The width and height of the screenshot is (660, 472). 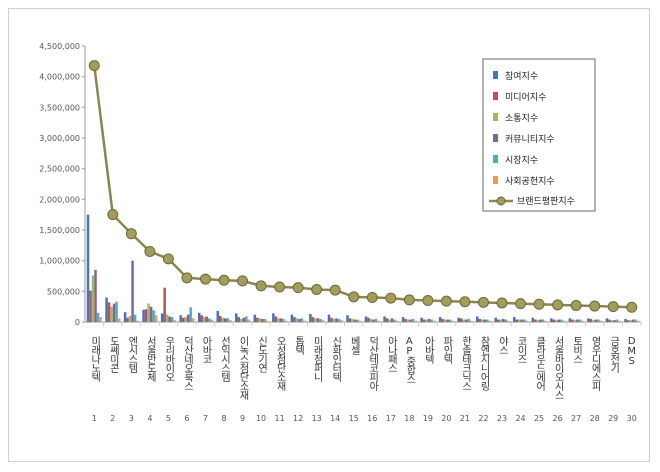 What do you see at coordinates (169, 358) in the screenshot?
I see `category-label: 우리바이오` at bounding box center [169, 358].